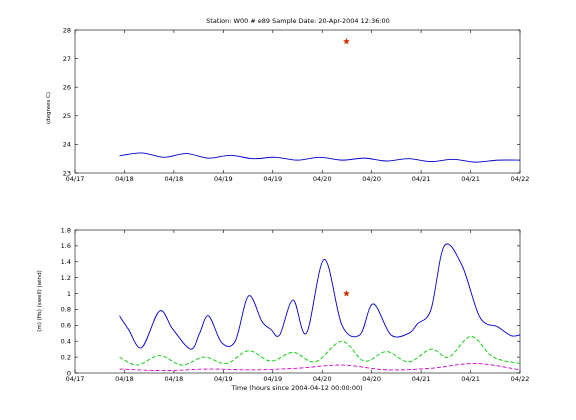  What do you see at coordinates (69, 294) in the screenshot?
I see `wave-y-tick-label: 1` at bounding box center [69, 294].